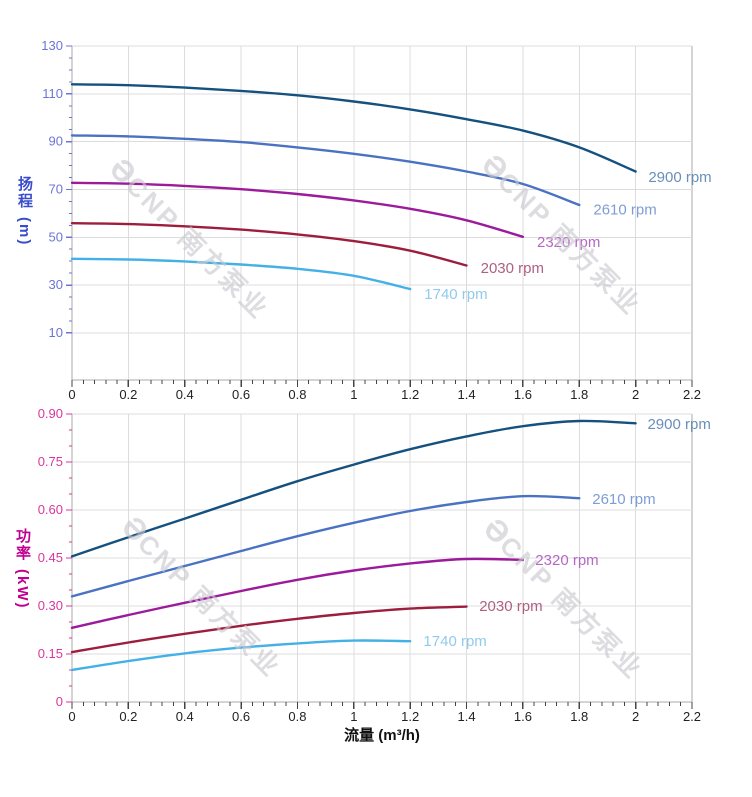  What do you see at coordinates (56, 332) in the screenshot?
I see `y-tick-label: 10` at bounding box center [56, 332].